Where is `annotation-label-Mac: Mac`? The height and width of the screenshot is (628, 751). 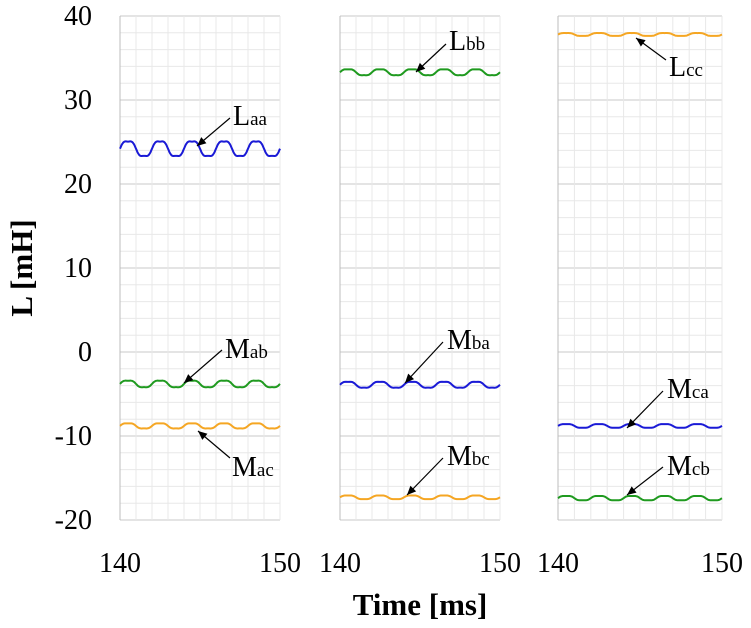
annotation-label-Mac: Mac is located at coordinates (253, 467).